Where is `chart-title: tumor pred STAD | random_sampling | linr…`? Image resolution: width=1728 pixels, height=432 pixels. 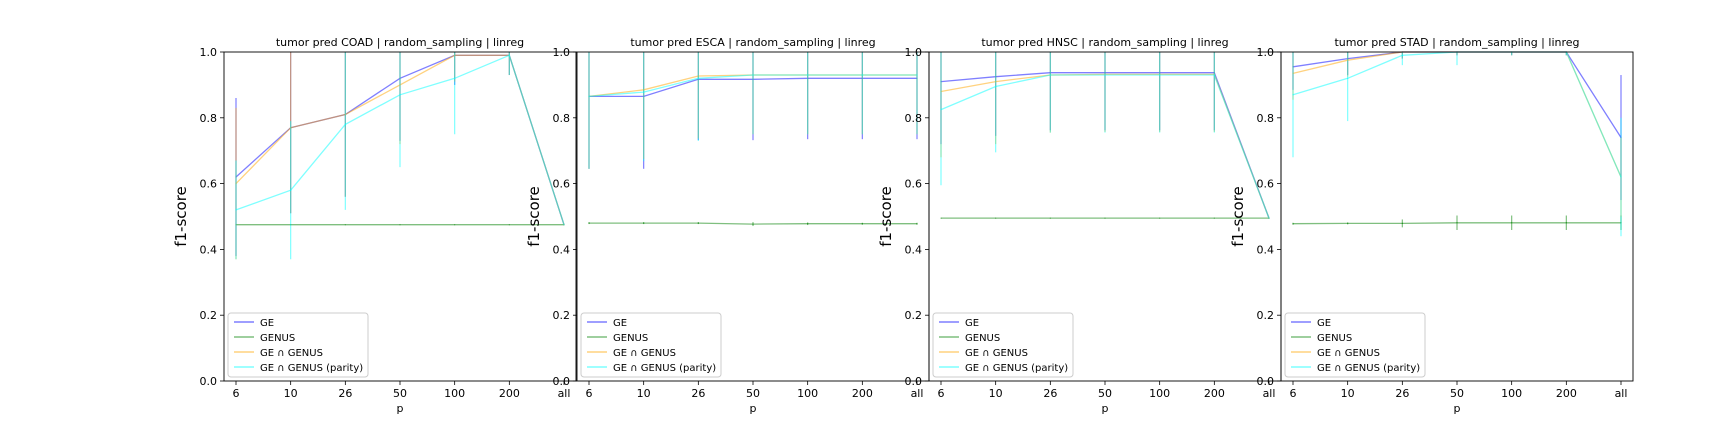 chart-title: tumor pred STAD | random_sampling | linr… is located at coordinates (1456, 42).